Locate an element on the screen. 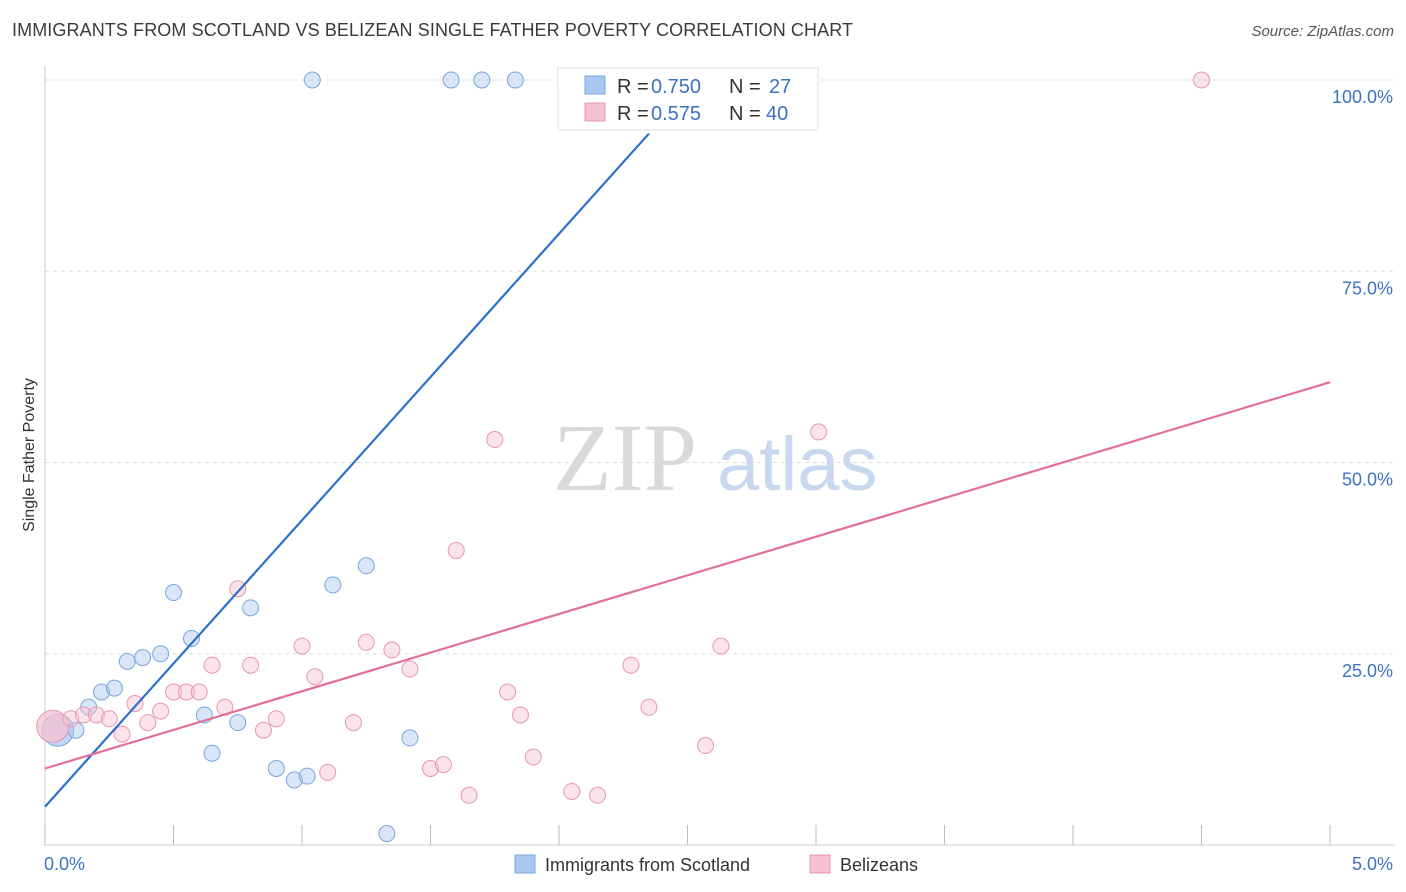 The width and height of the screenshot is (1406, 892). watermark: ZIP atlas is located at coordinates (715, 457).